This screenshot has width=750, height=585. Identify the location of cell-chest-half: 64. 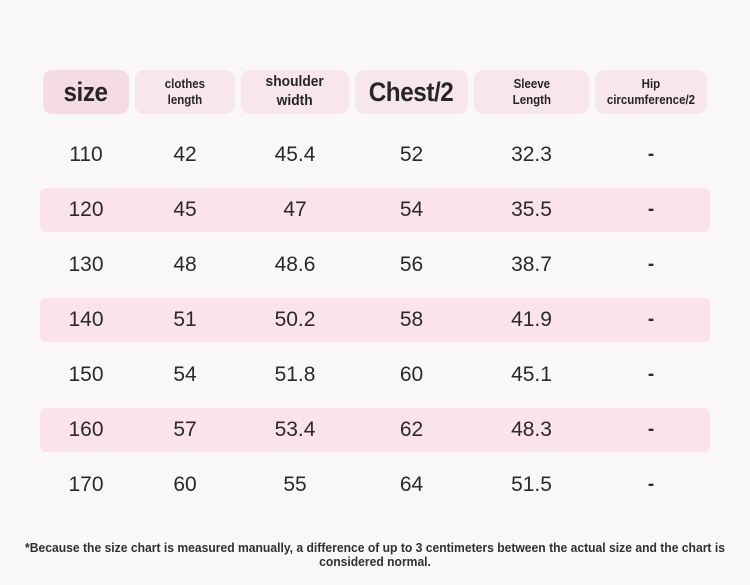
(411, 484).